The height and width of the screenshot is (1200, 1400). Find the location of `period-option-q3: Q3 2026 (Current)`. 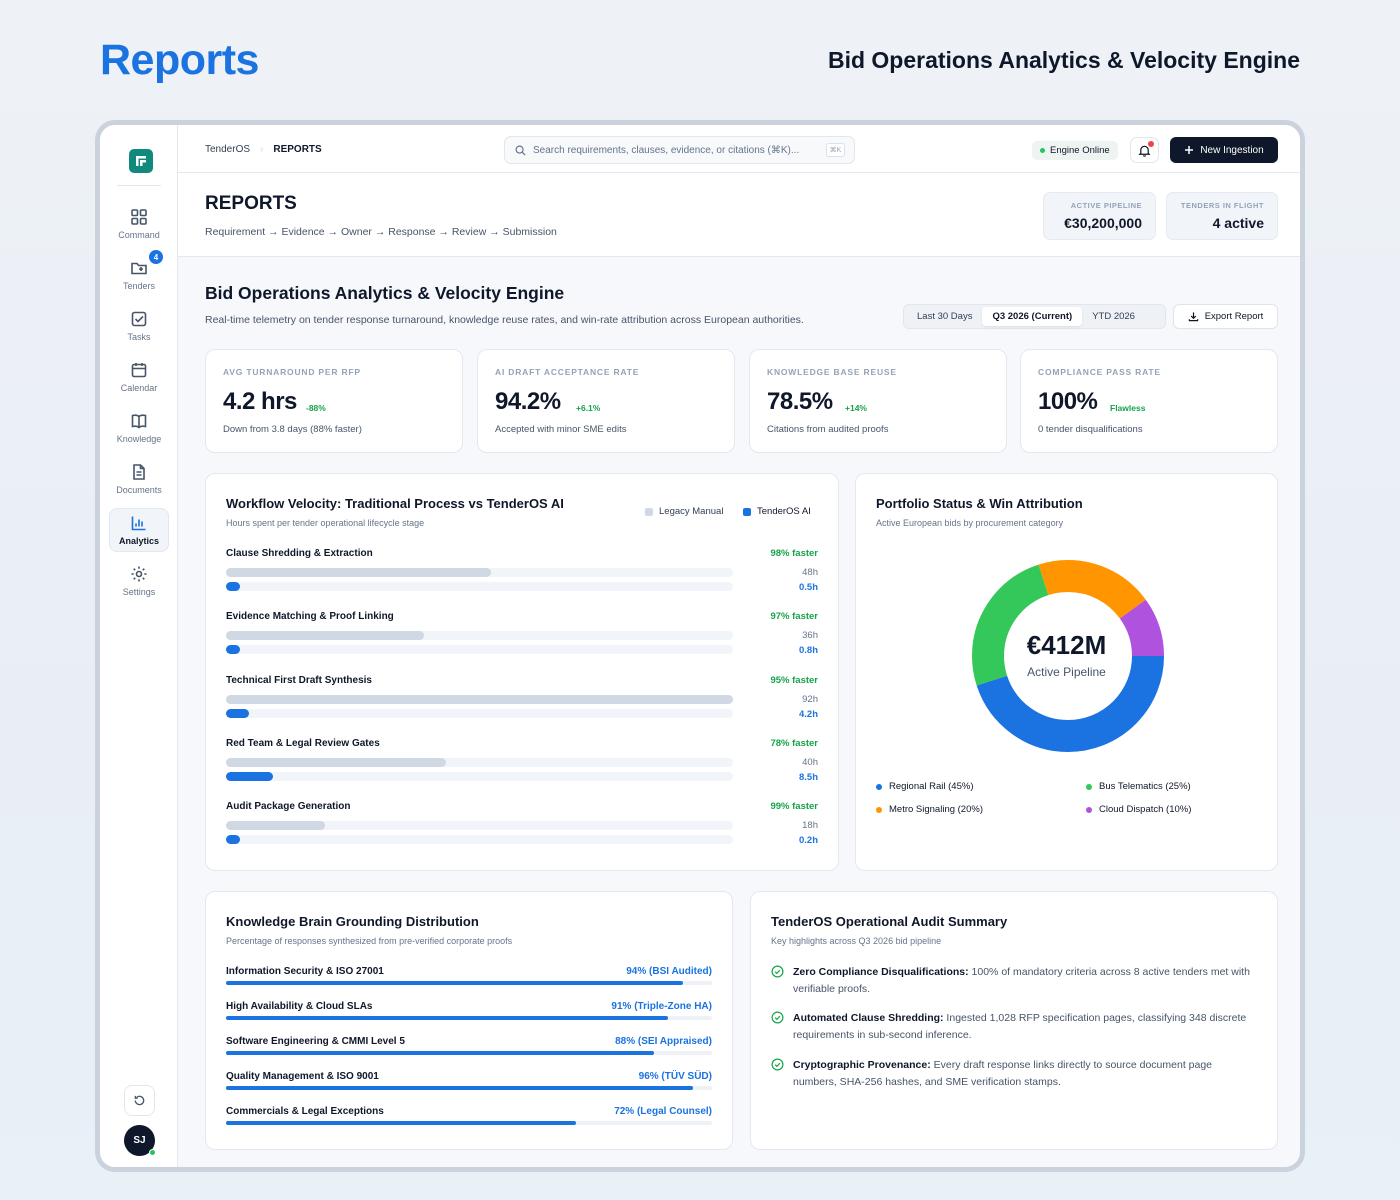

period-option-q3: Q3 2026 (Current) is located at coordinates (1032, 316).